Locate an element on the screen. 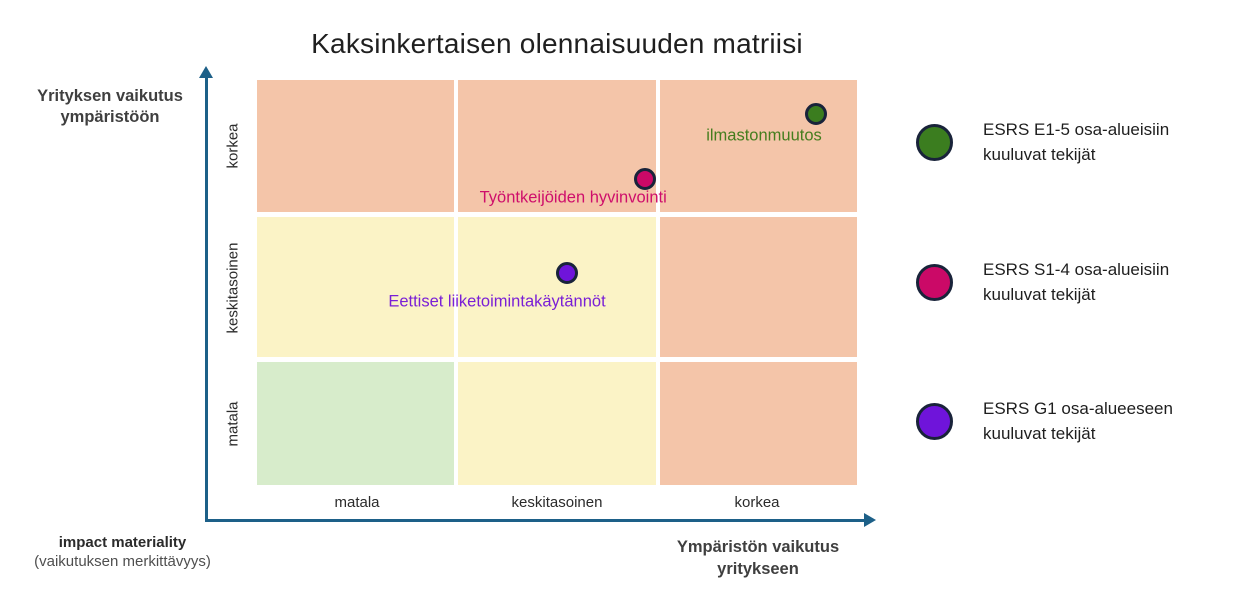  legend-item-esrs-g1: ESRS G1 osa-alueeseen kuuluvat tekijät is located at coordinates (1044, 421).